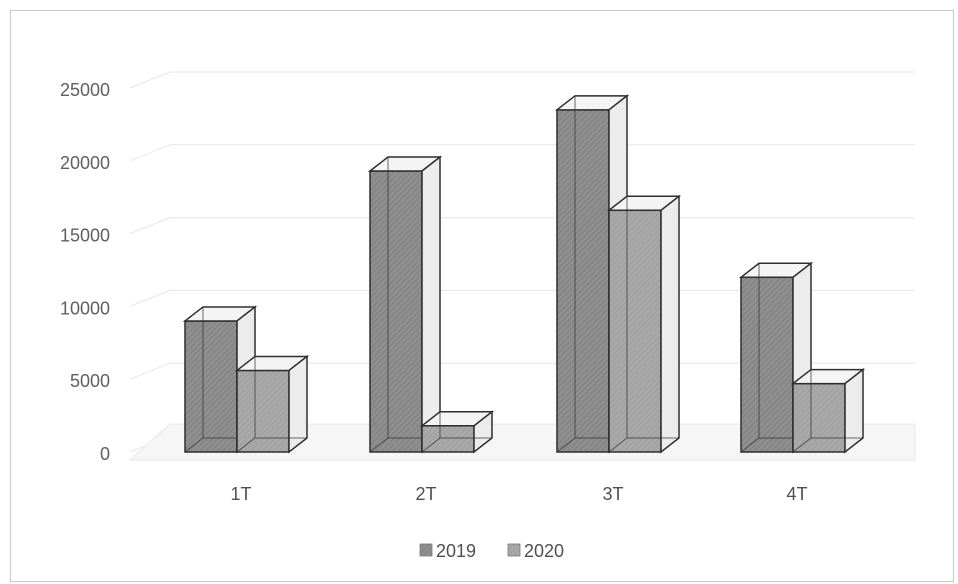 The width and height of the screenshot is (958, 584). Describe the element at coordinates (272, 404) in the screenshot. I see `bar-2020-1T` at that location.